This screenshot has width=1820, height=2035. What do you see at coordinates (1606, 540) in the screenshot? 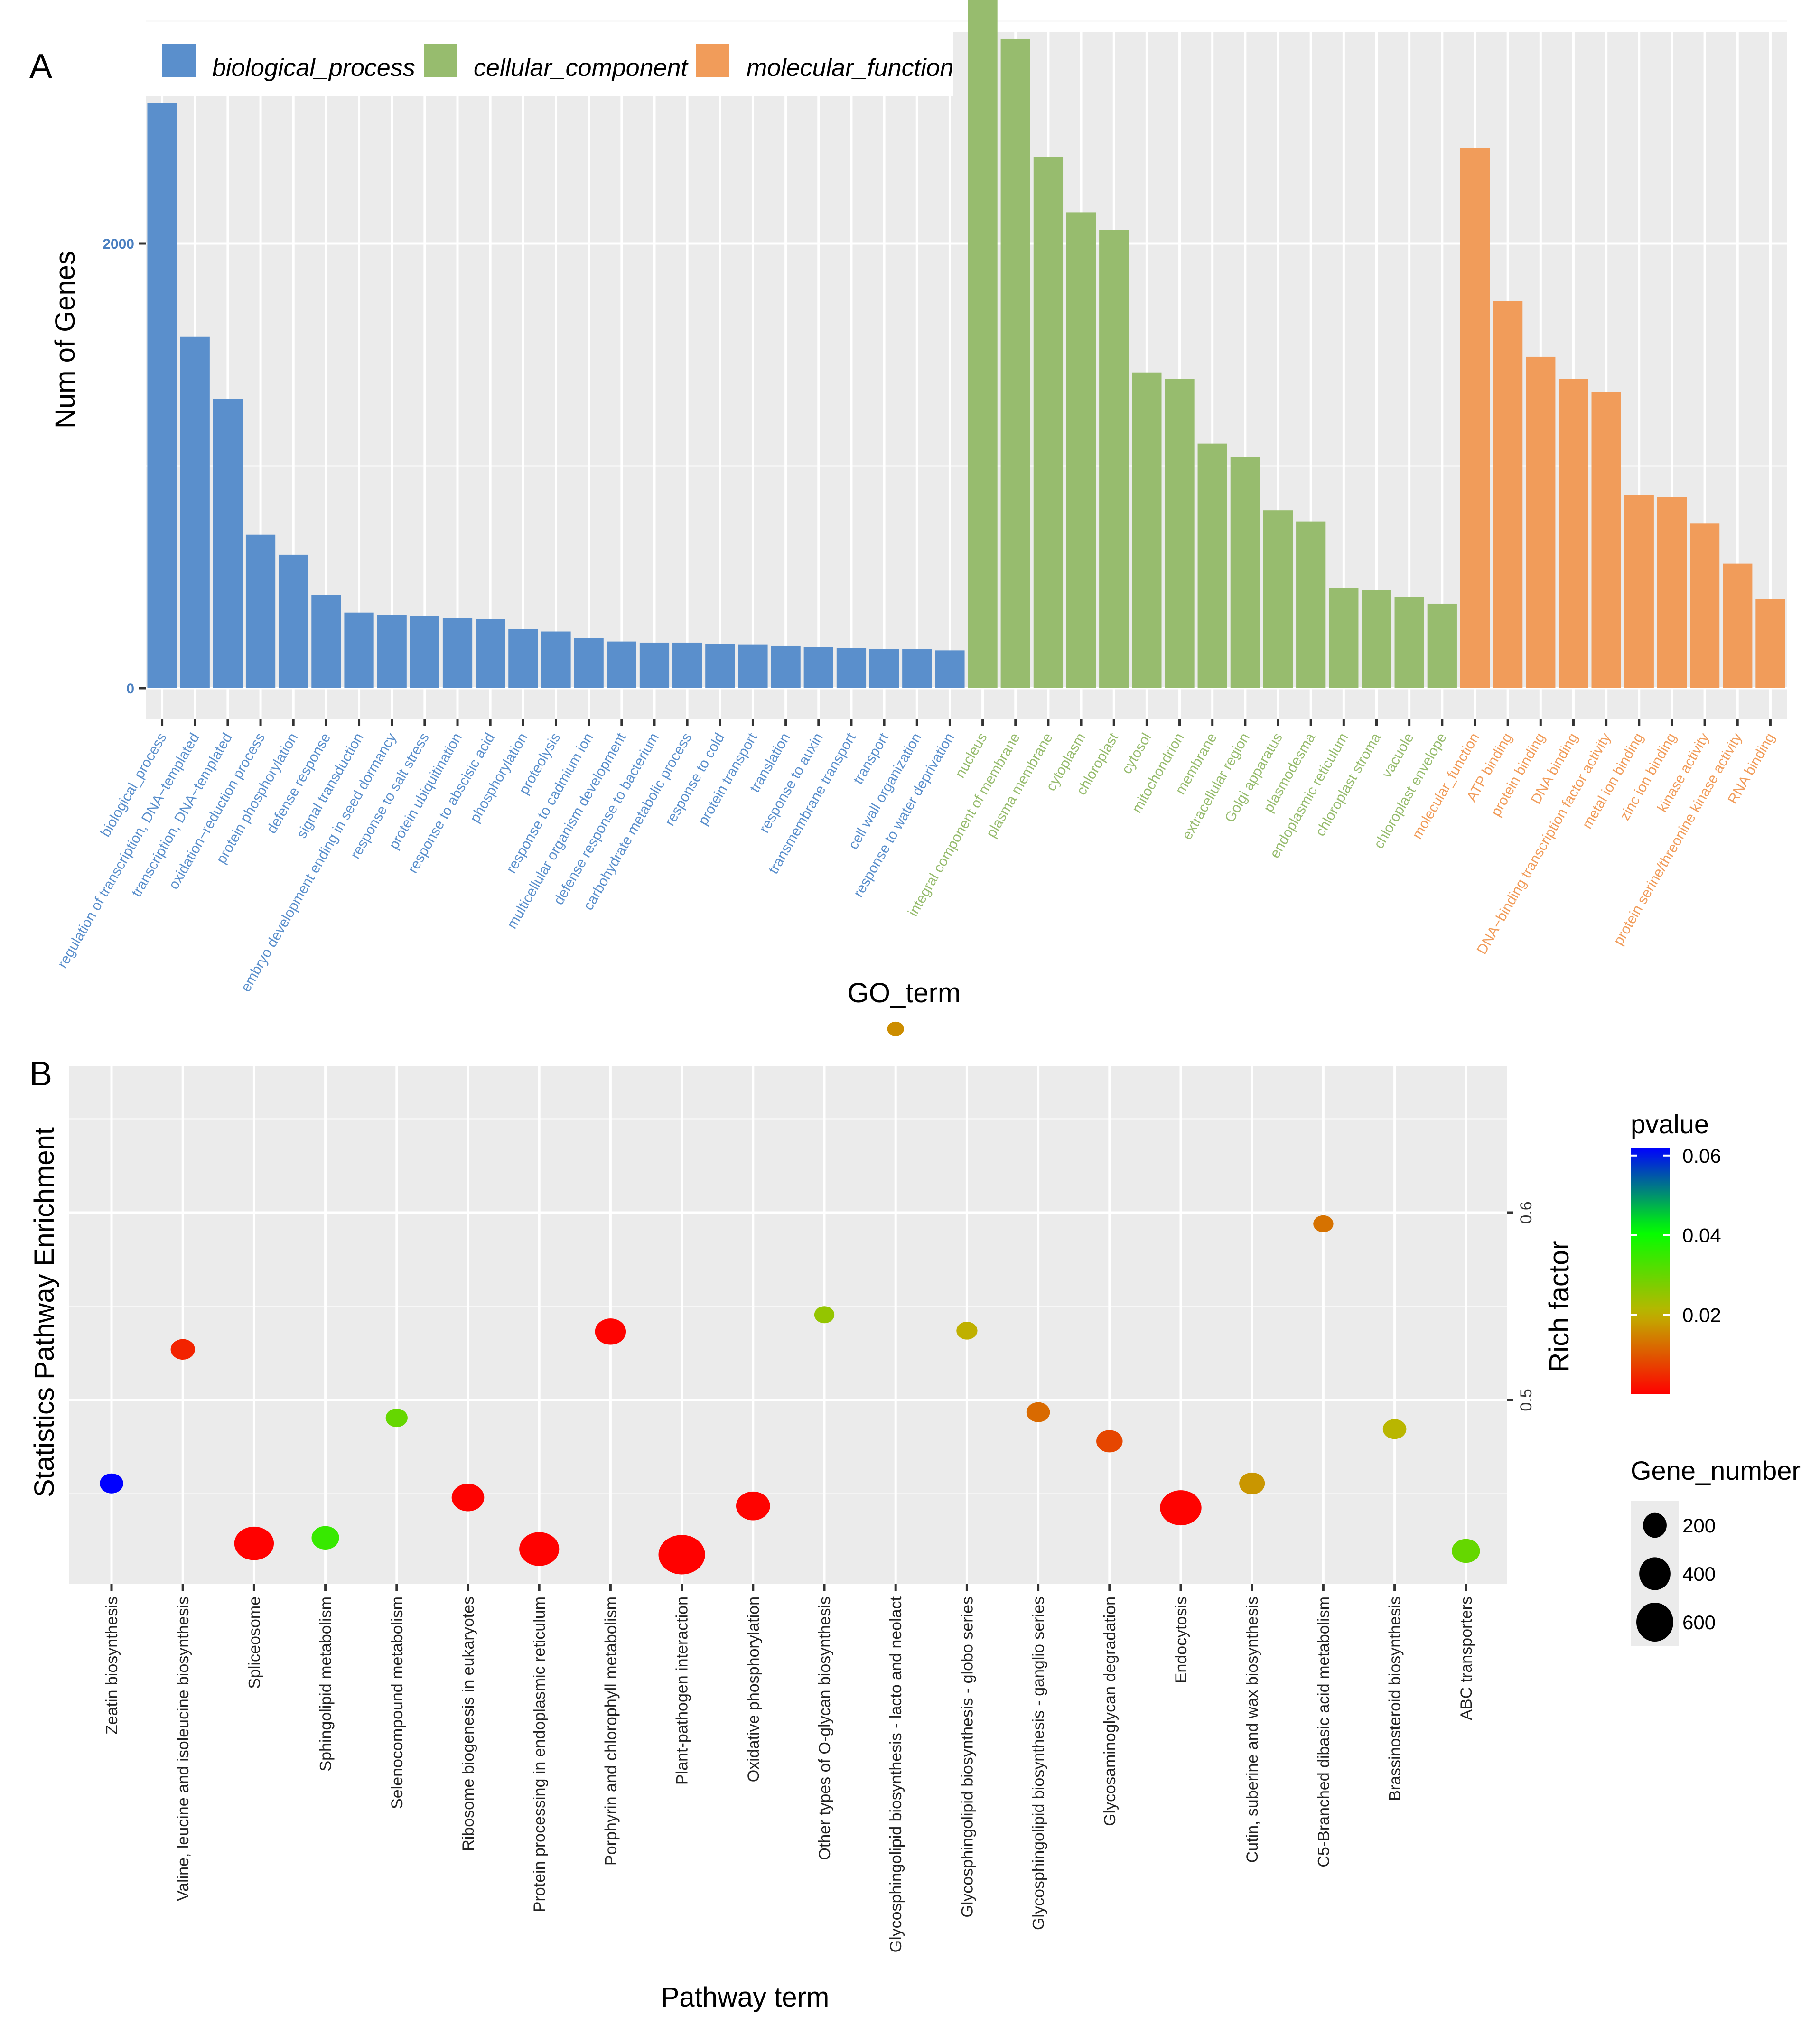
I see `bar-dna-binding-transcription-factor-activity` at bounding box center [1606, 540].